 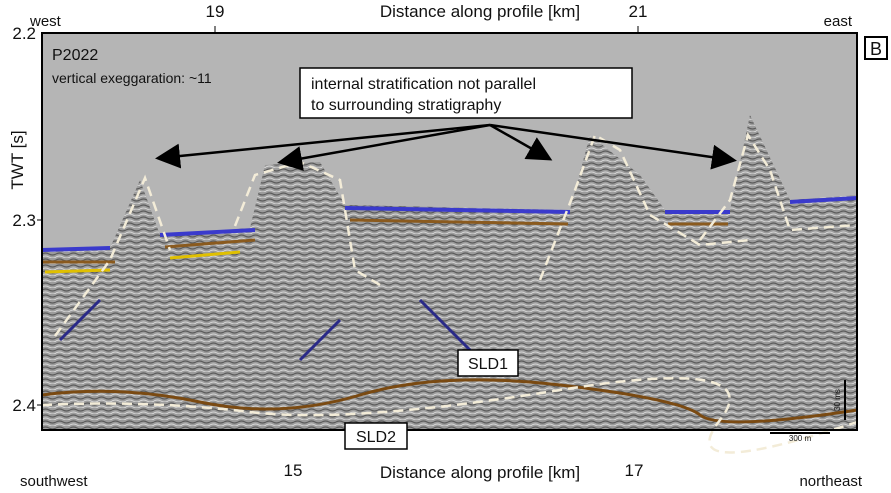 What do you see at coordinates (45, 21) in the screenshot?
I see `top-left-end: west` at bounding box center [45, 21].